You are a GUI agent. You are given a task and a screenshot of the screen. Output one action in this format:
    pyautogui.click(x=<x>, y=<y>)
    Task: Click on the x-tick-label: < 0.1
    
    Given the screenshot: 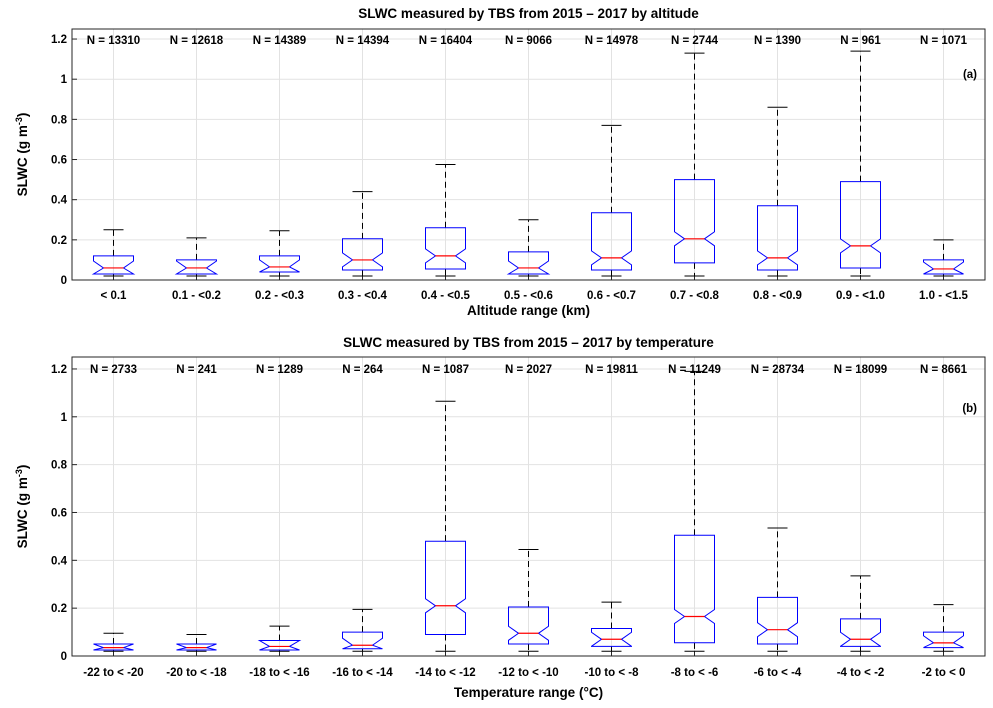 What is the action you would take?
    pyautogui.click(x=114, y=296)
    